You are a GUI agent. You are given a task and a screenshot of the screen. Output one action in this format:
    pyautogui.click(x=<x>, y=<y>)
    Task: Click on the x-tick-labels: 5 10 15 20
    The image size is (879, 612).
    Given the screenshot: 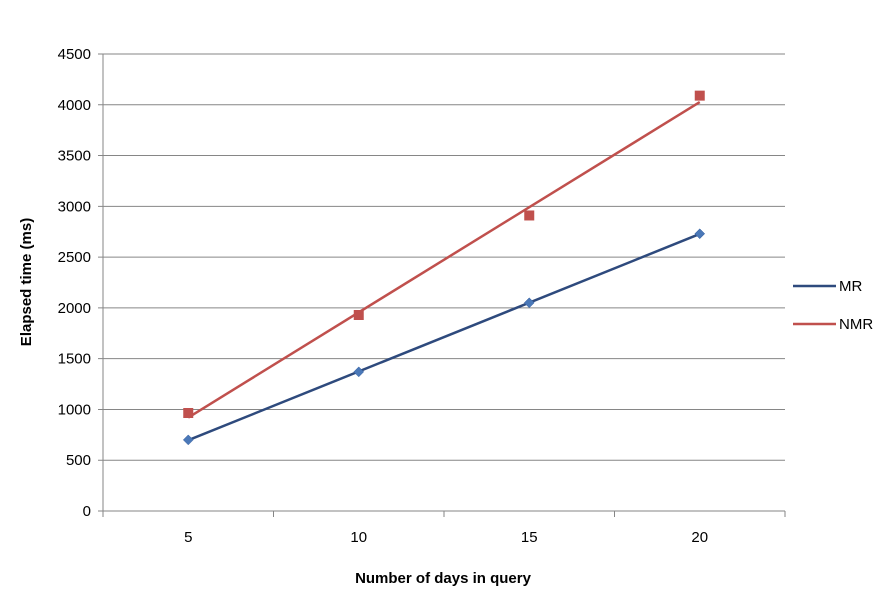 What is the action you would take?
    pyautogui.click(x=446, y=537)
    